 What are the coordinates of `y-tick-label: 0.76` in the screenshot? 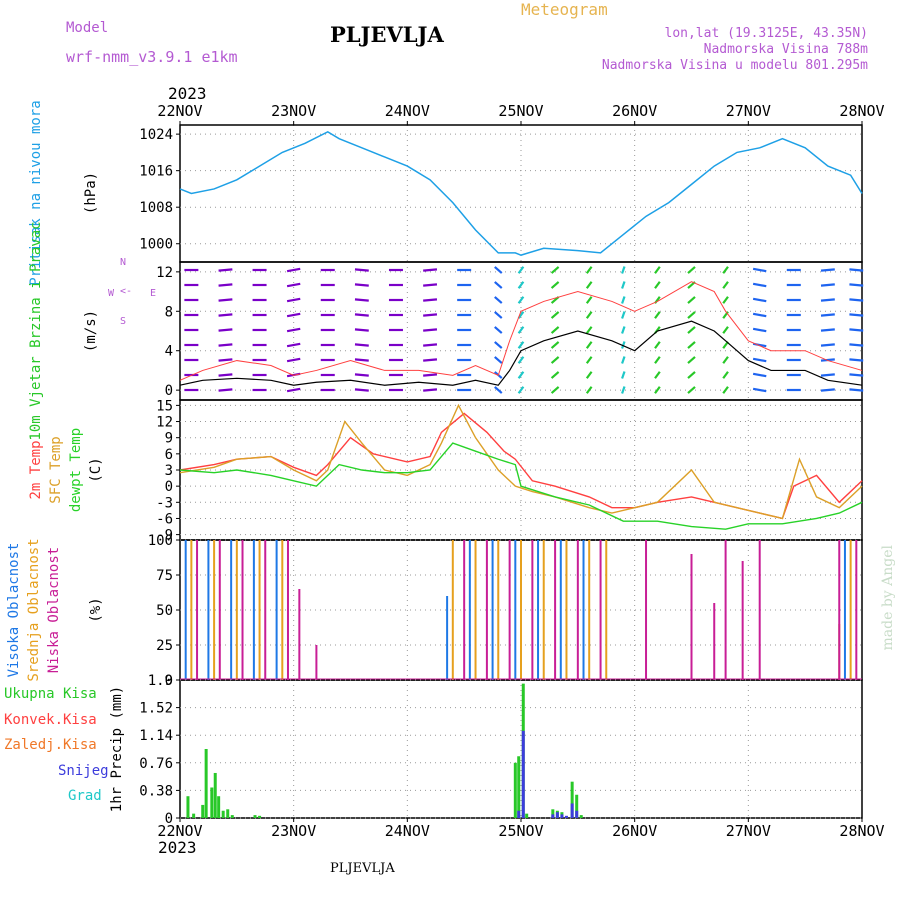 It's located at (156, 764).